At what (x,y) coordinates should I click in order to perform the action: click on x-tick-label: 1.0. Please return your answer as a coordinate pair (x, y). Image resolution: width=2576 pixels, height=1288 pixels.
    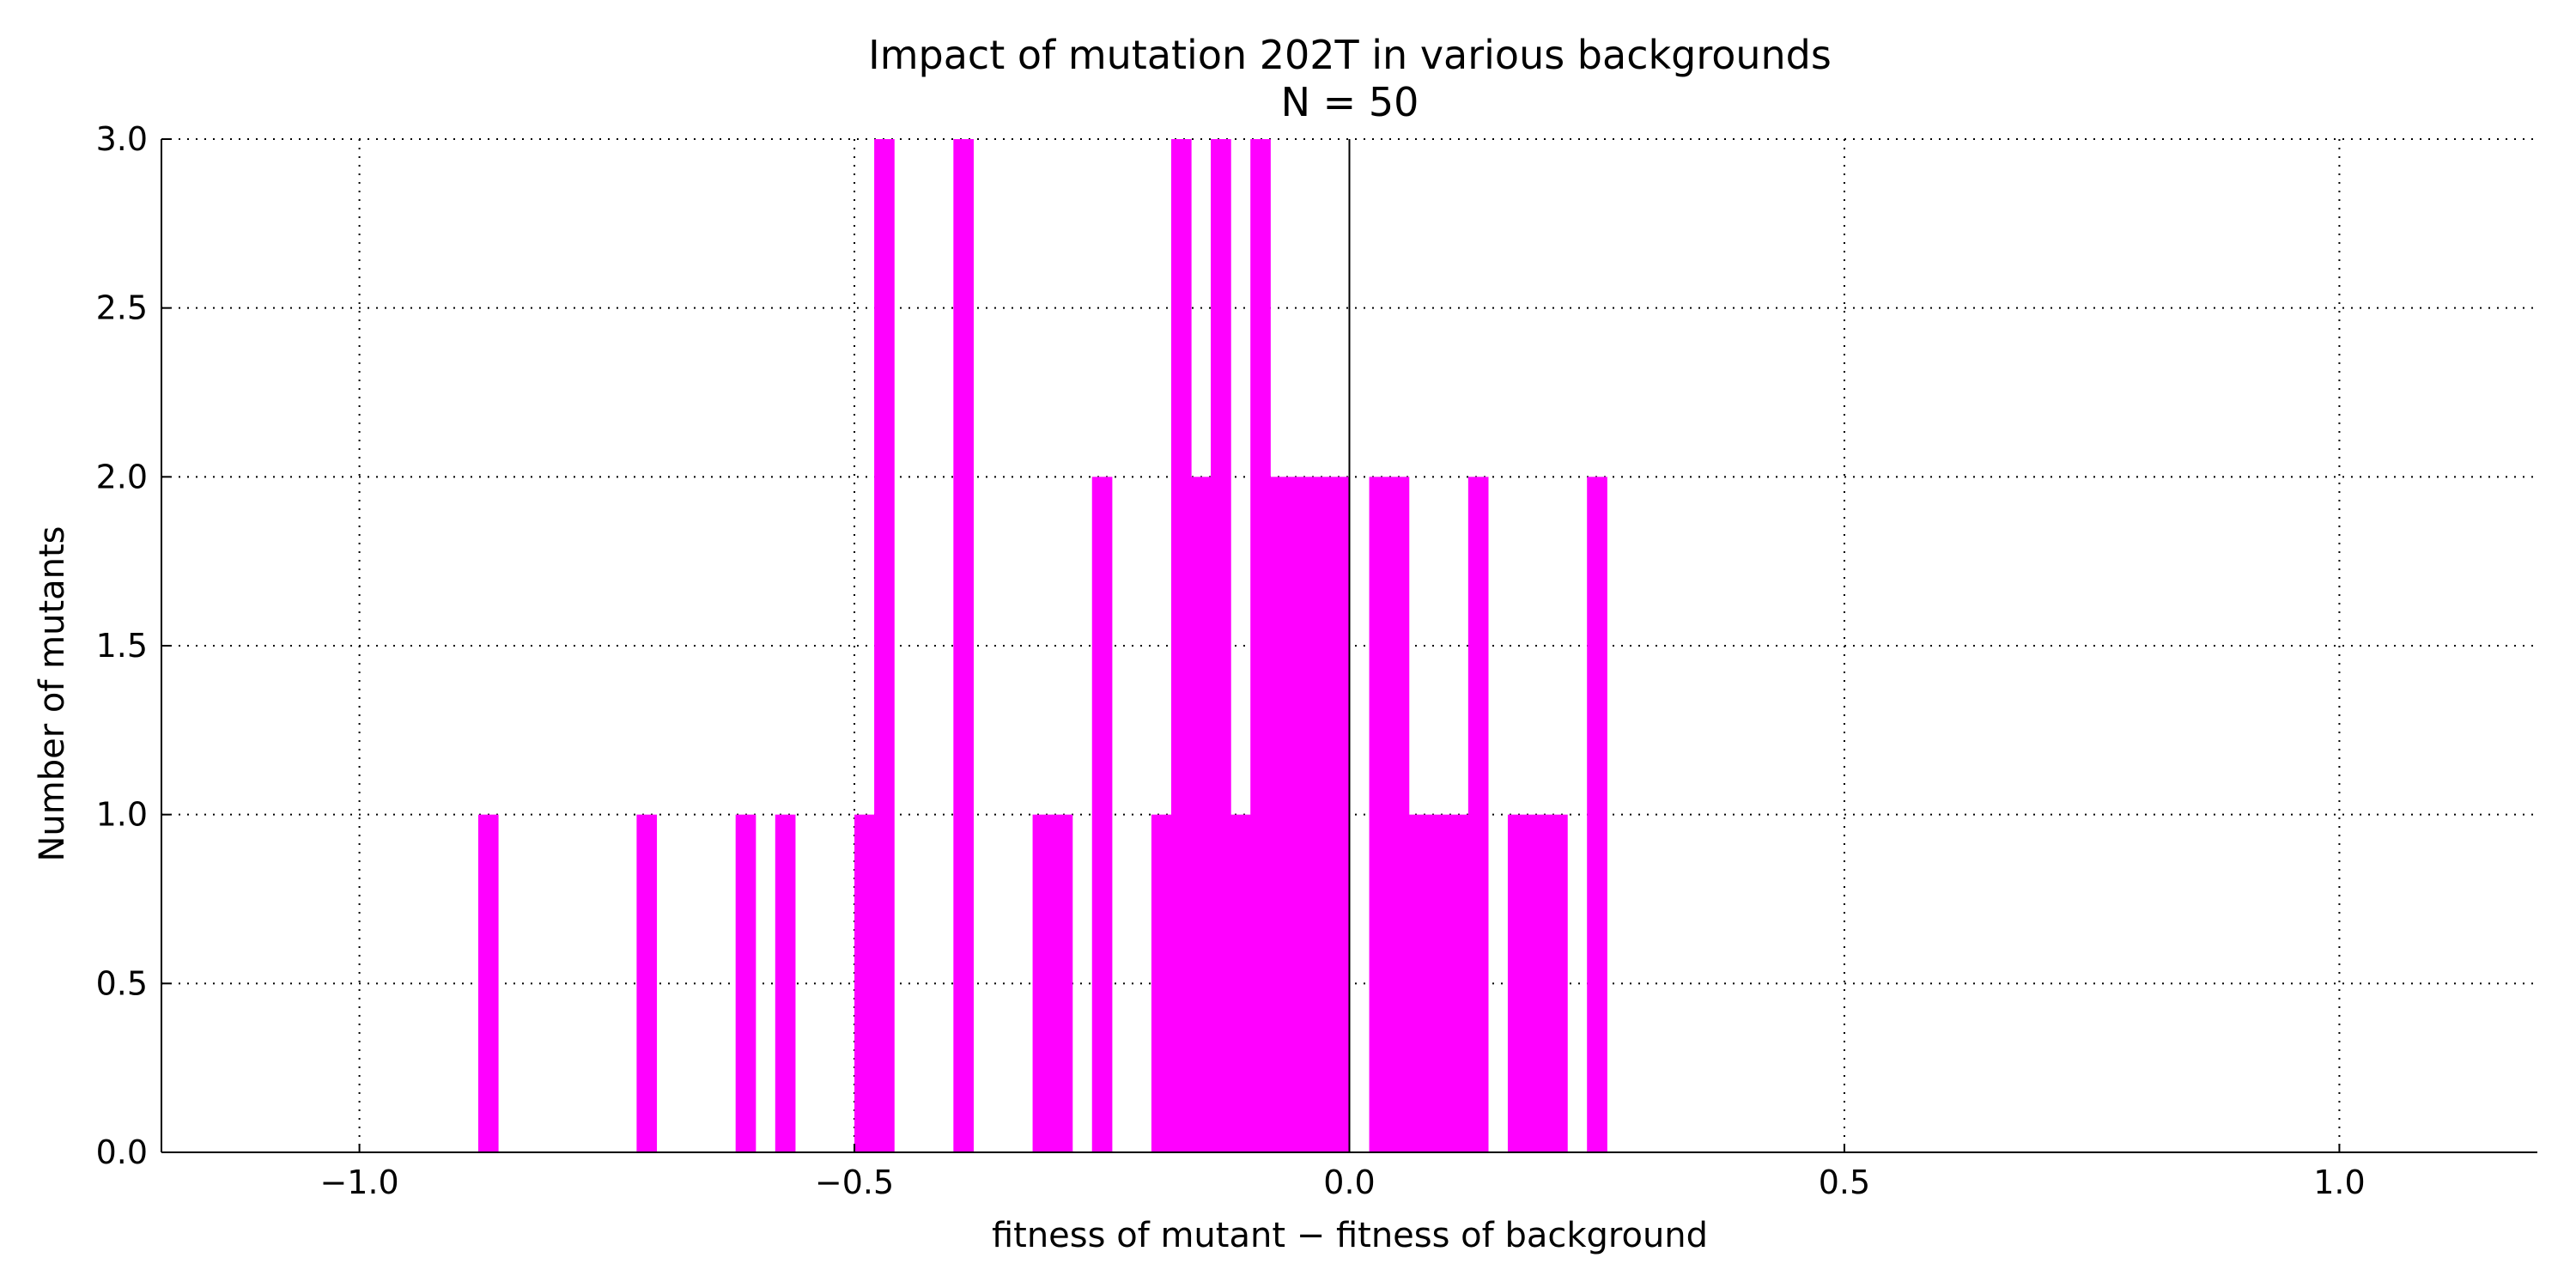
    Looking at the image, I should click on (2339, 1182).